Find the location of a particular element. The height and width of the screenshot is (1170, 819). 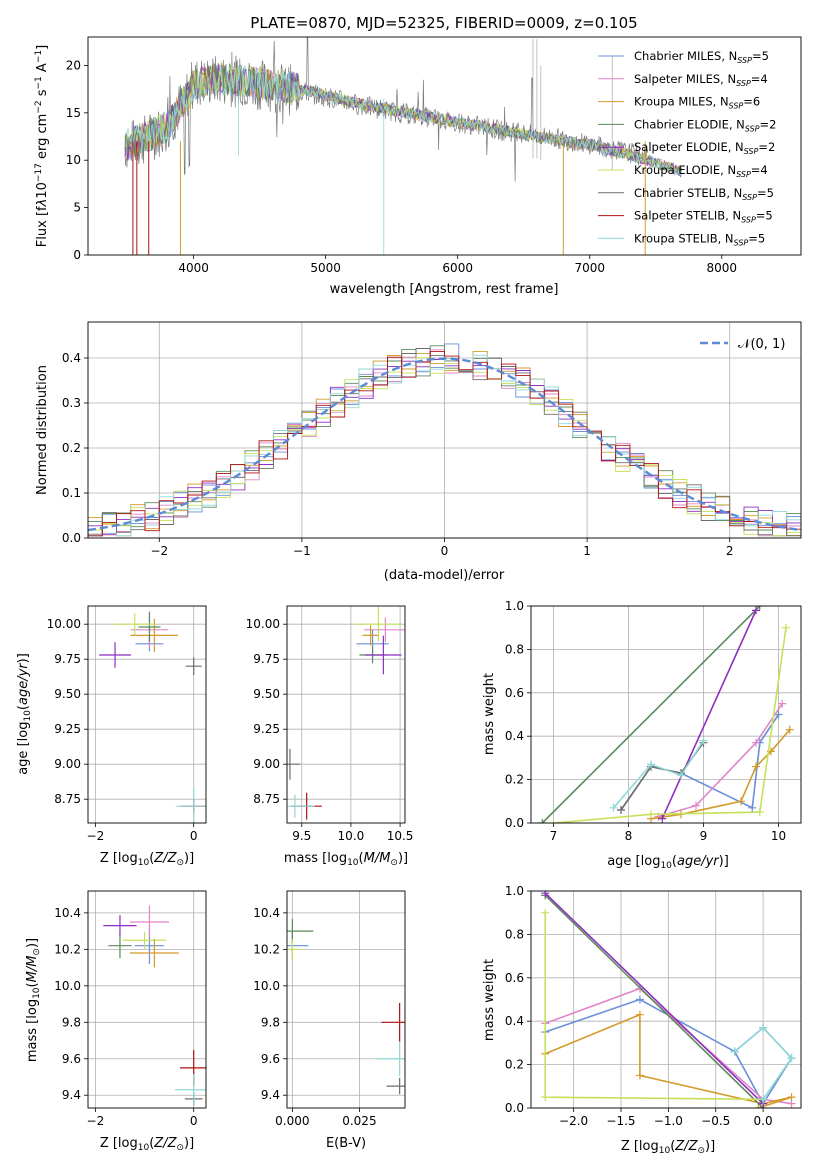

age-z-xlabel: Z [log10(Z/Z⊙)] is located at coordinates (147, 859).